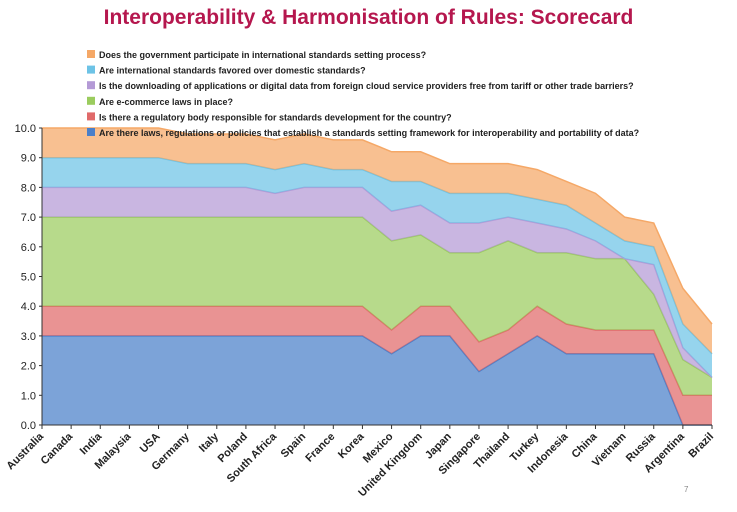  What do you see at coordinates (28, 307) in the screenshot?
I see `y-tick-label: 4.0` at bounding box center [28, 307].